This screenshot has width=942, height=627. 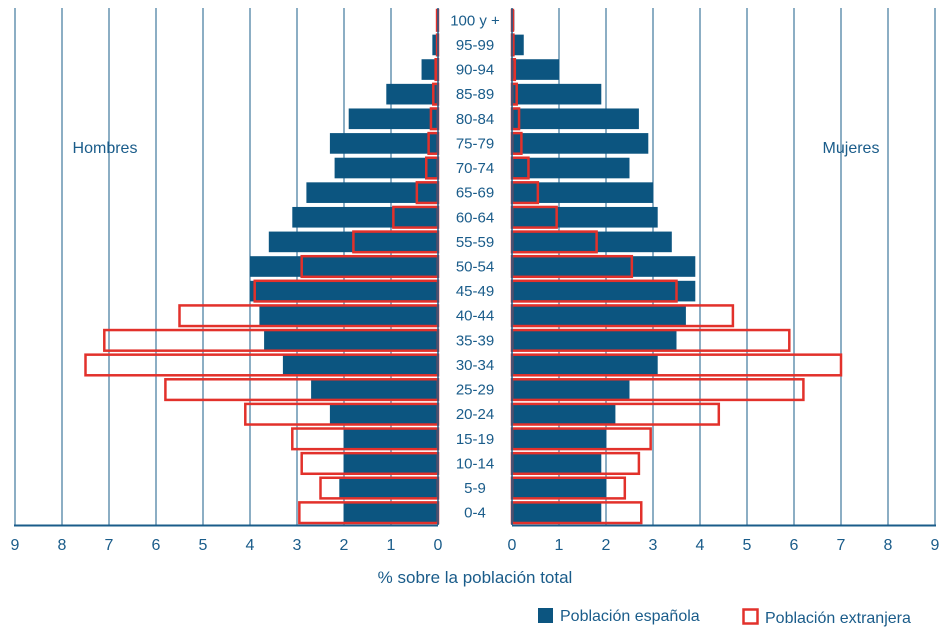 I want to click on x-axis-label: % sobre la población total, so click(x=475, y=577).